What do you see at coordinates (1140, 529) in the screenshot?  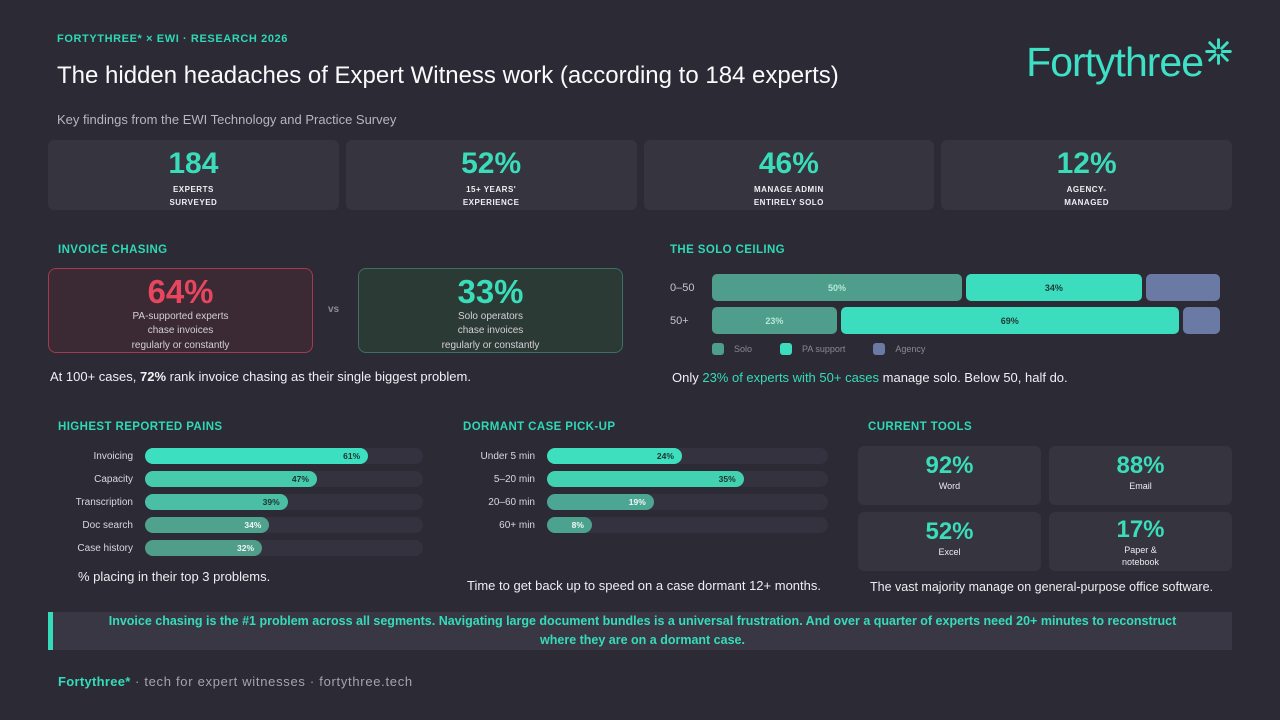 I see `tool-value: 17%` at bounding box center [1140, 529].